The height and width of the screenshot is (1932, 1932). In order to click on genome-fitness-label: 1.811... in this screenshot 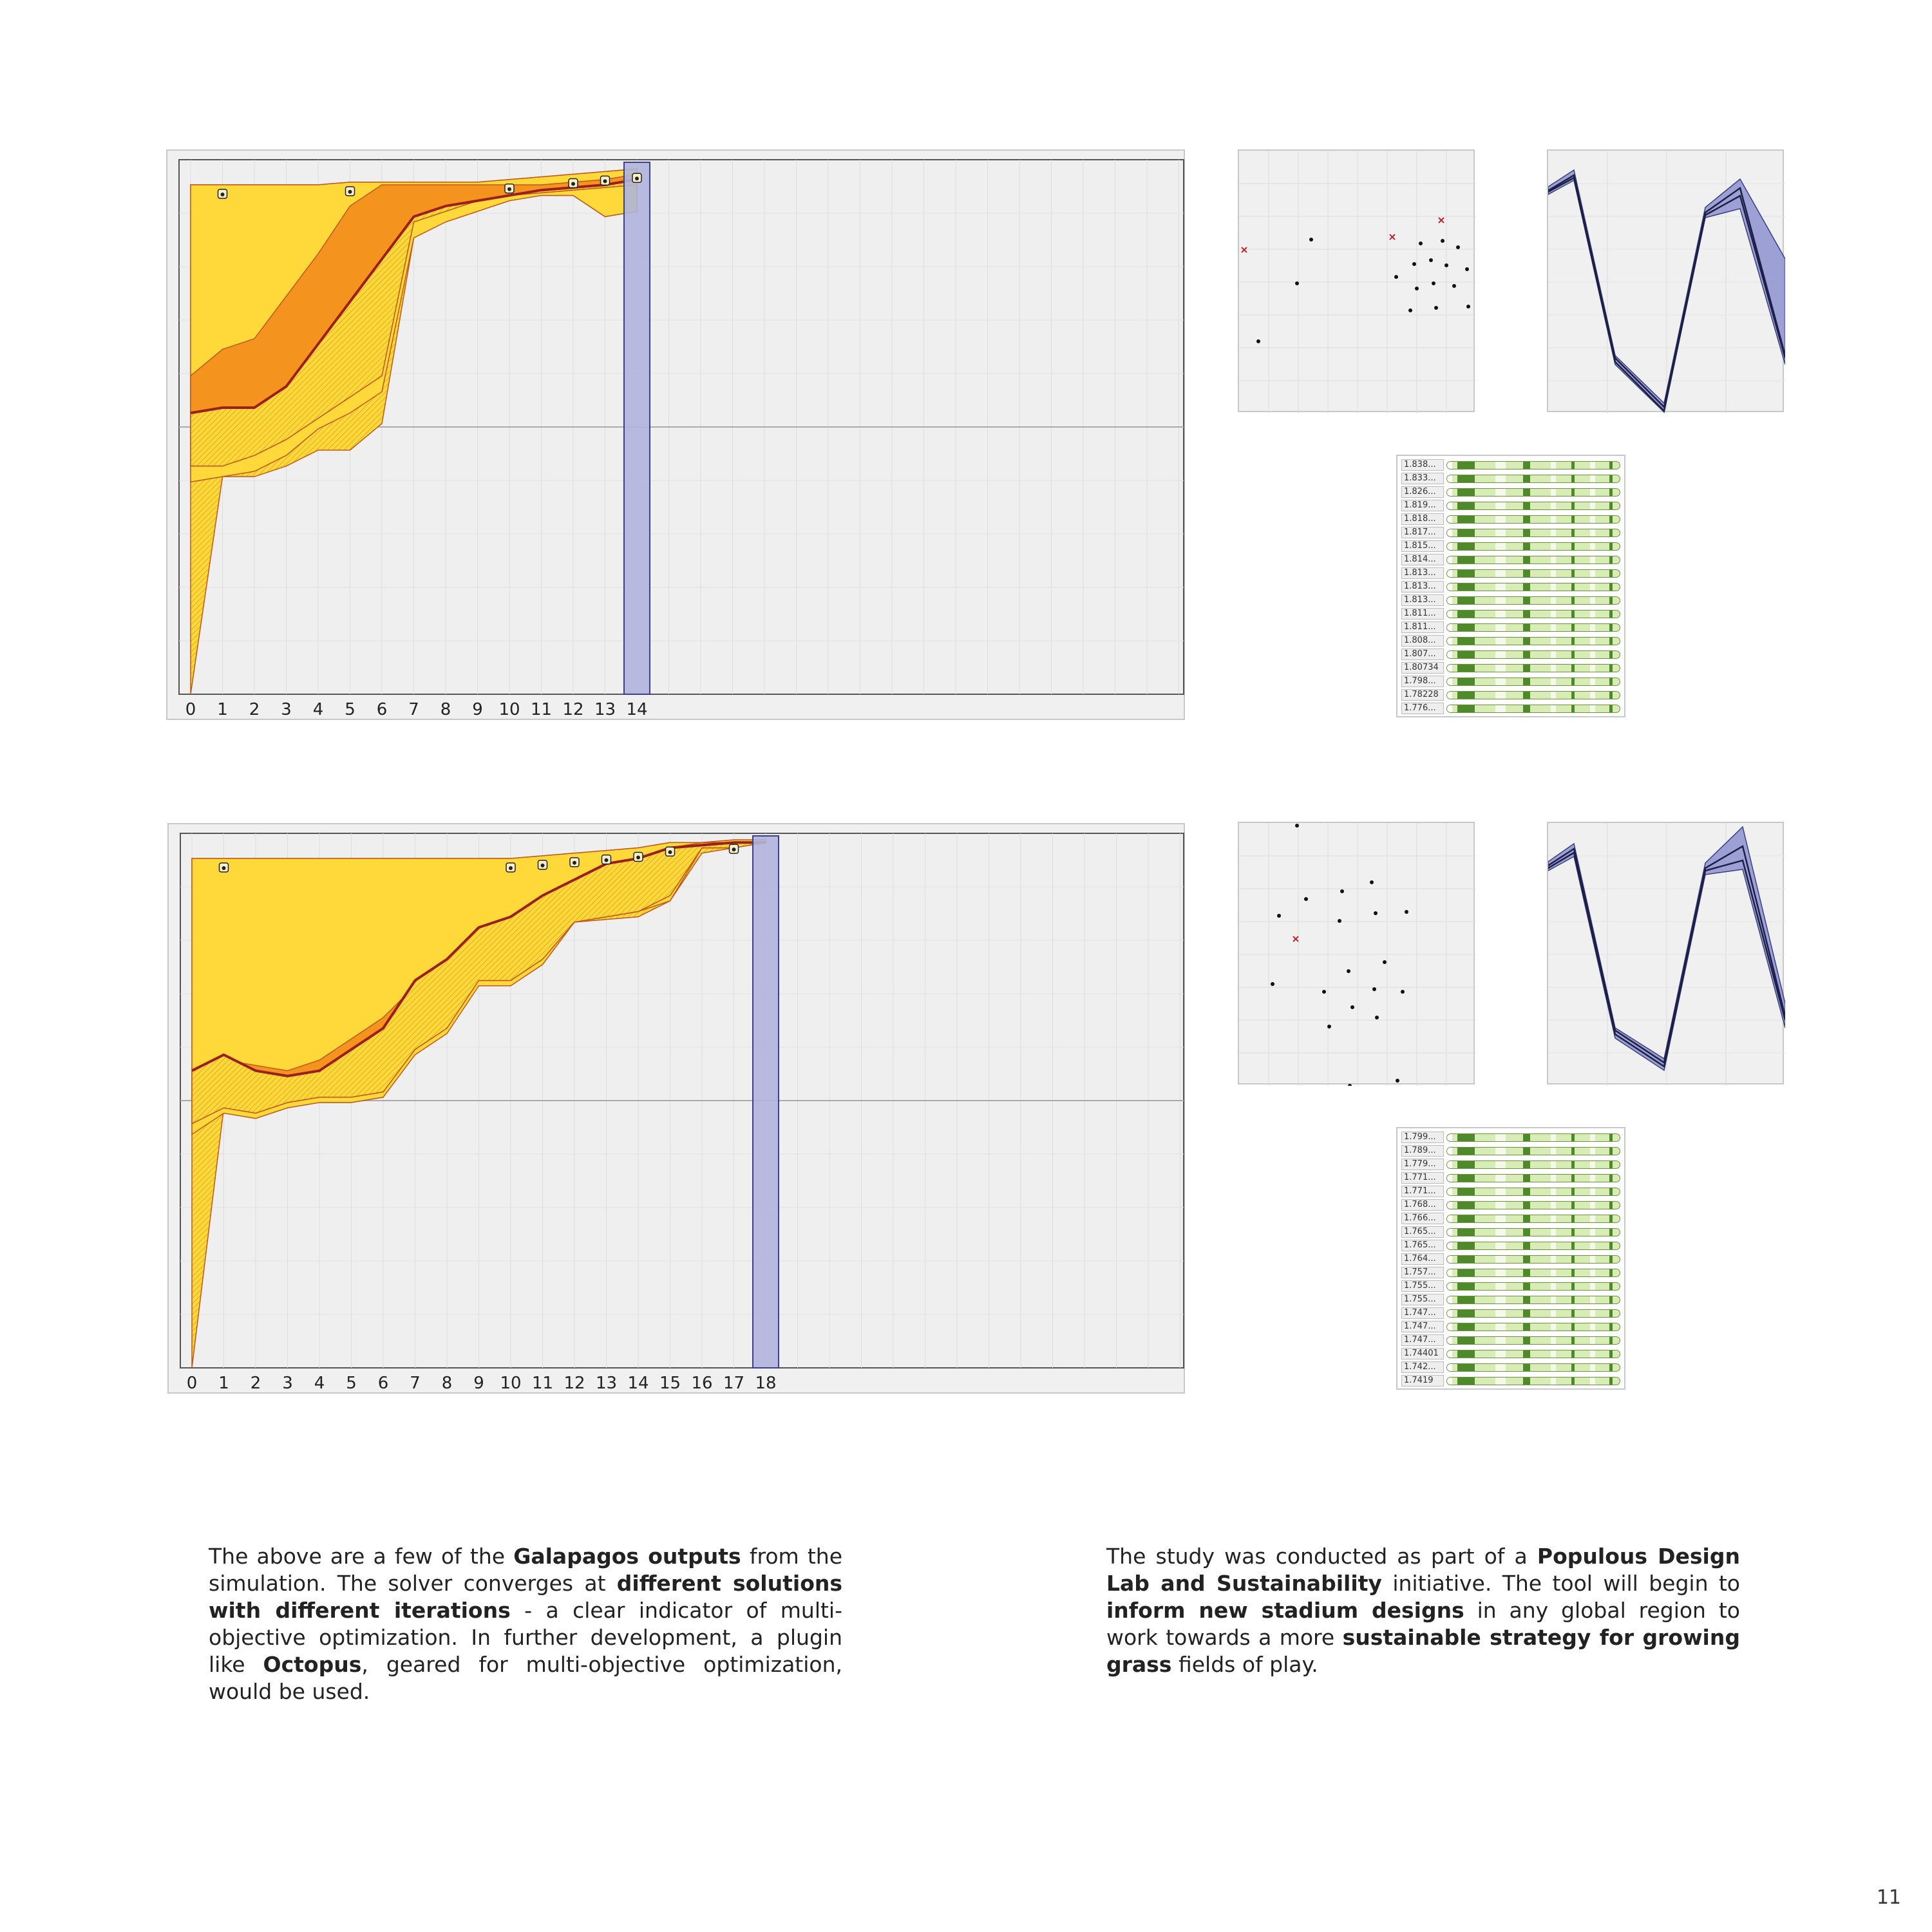, I will do `click(1422, 627)`.